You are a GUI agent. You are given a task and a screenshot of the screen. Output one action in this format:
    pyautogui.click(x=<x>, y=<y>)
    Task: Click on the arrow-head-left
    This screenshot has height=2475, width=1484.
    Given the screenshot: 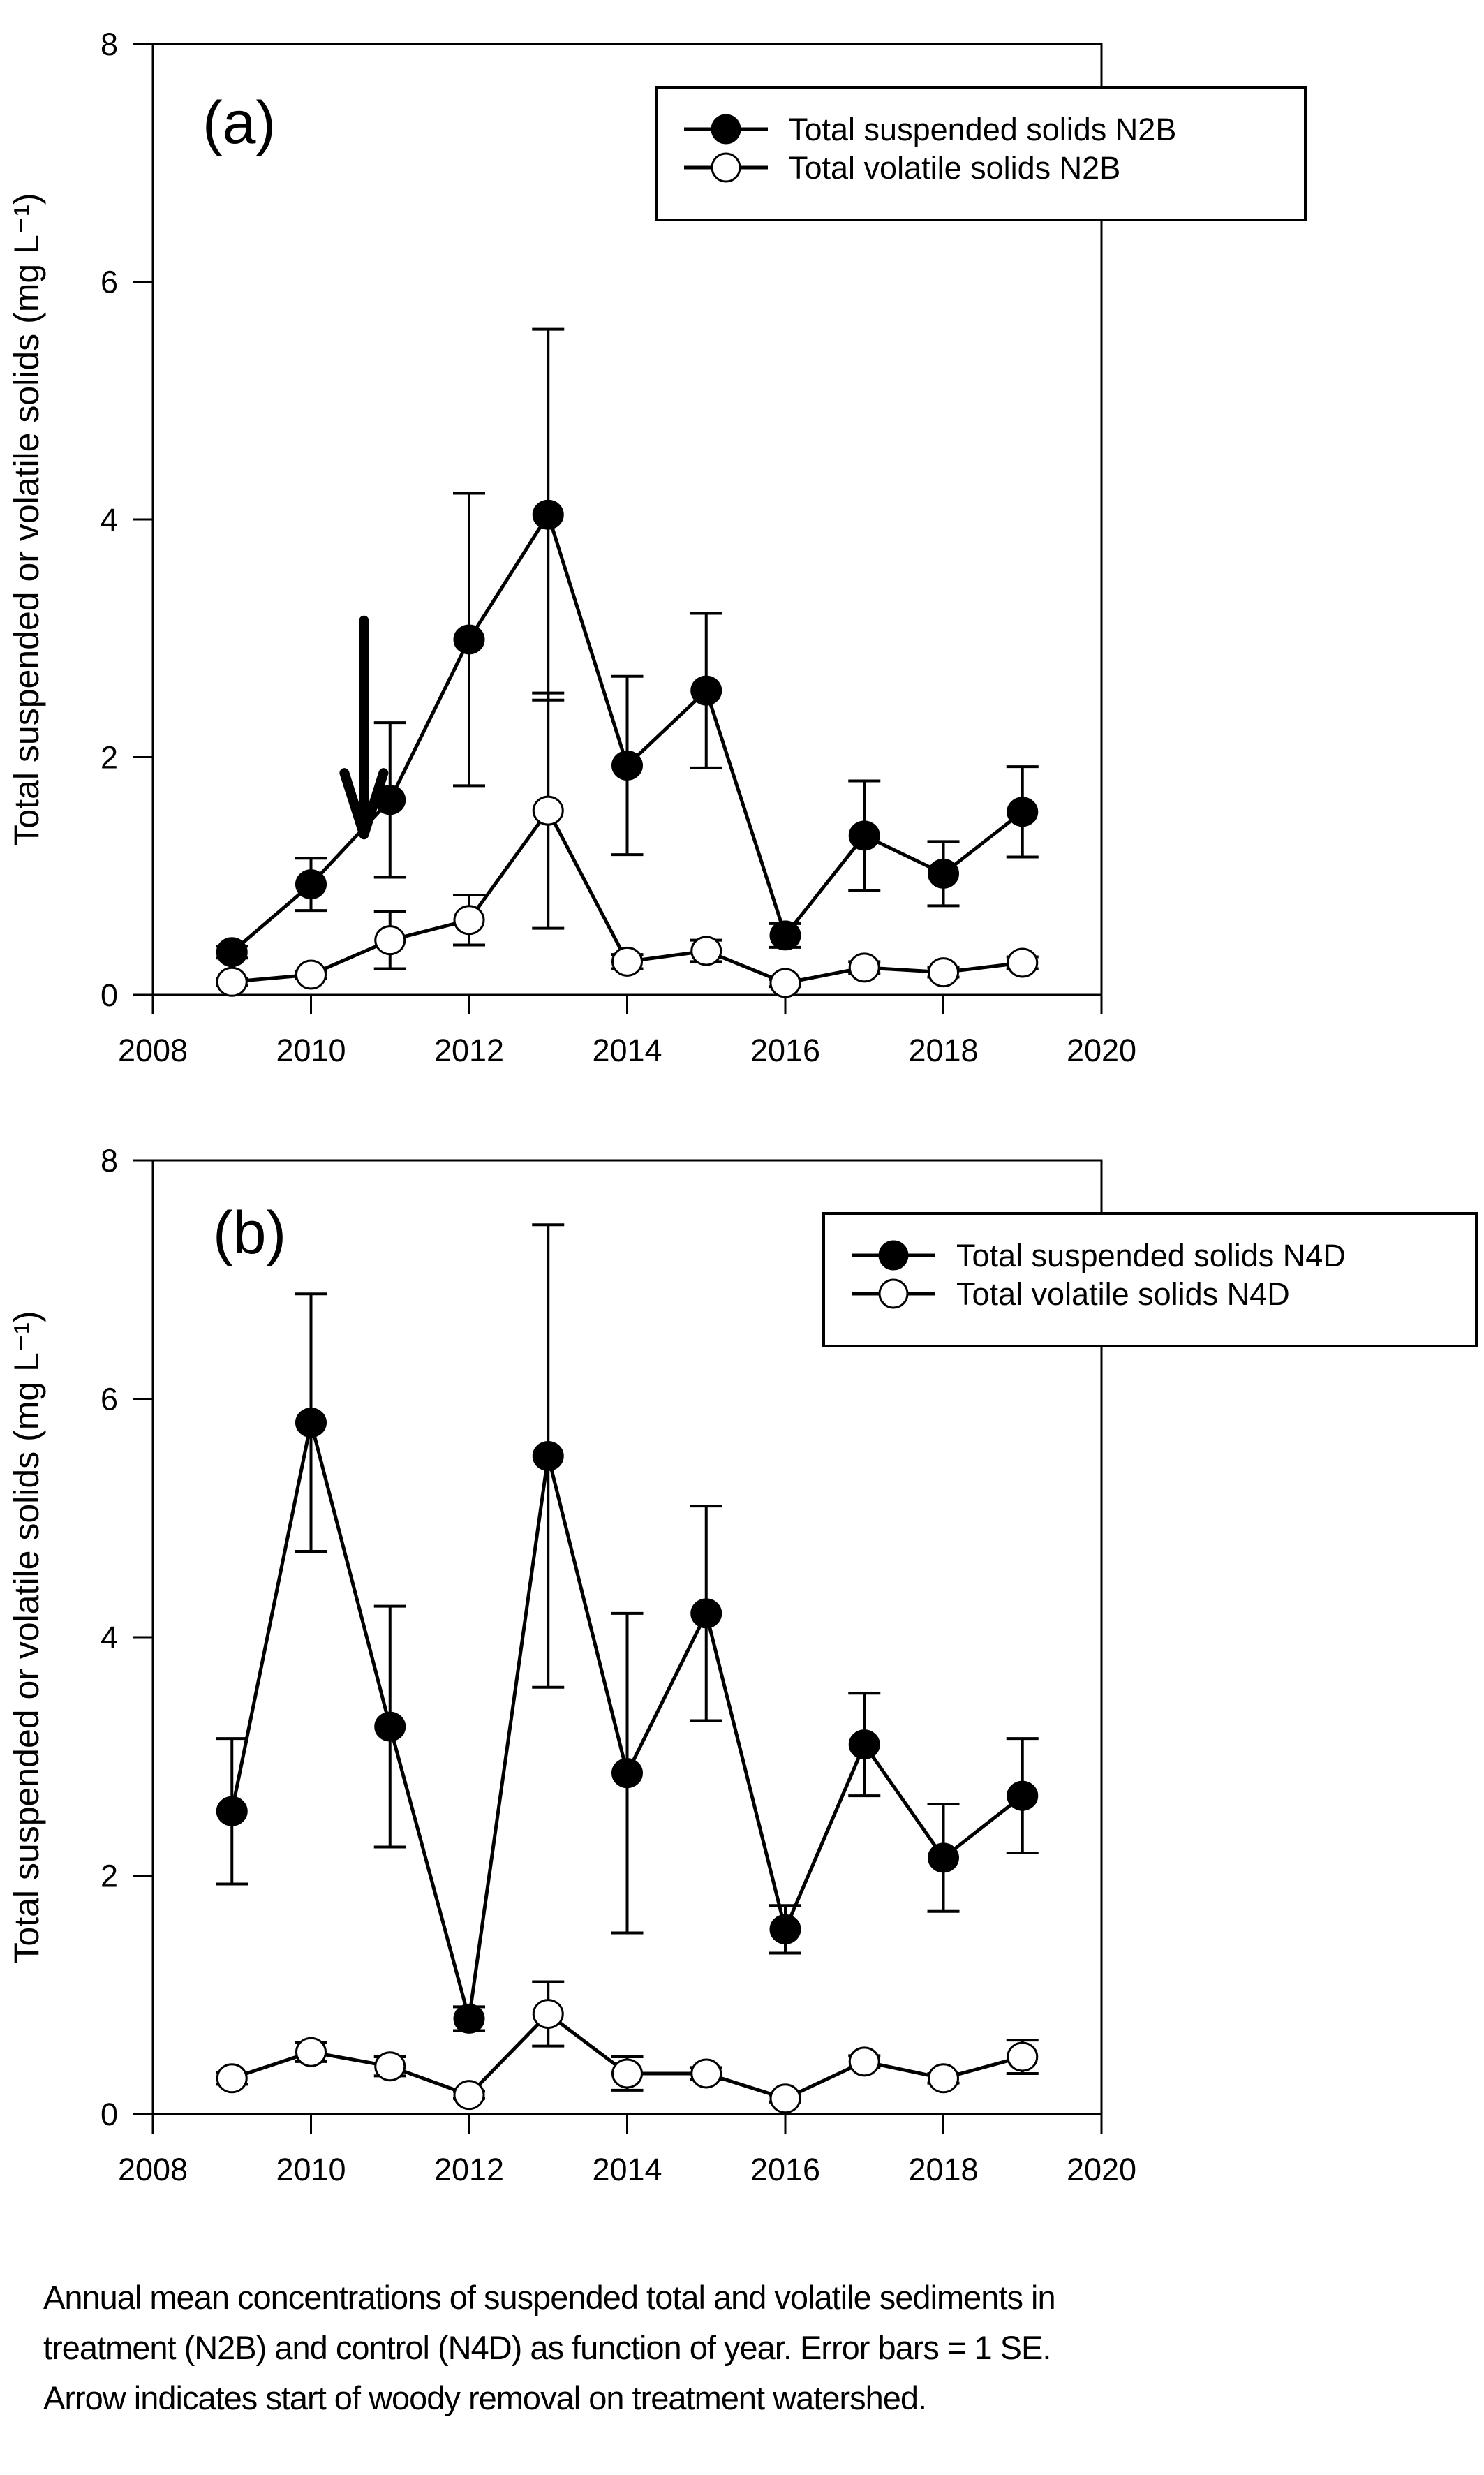 What is the action you would take?
    pyautogui.click(x=354, y=804)
    